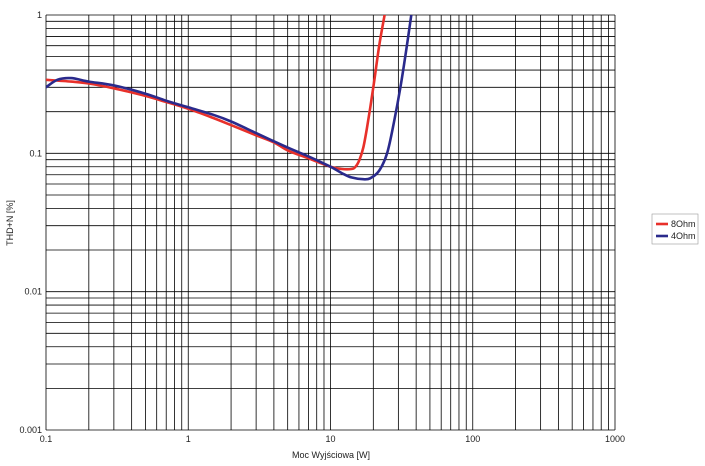 This screenshot has width=705, height=466. Describe the element at coordinates (30, 430) in the screenshot. I see `y-tick-label: 0.001` at that location.